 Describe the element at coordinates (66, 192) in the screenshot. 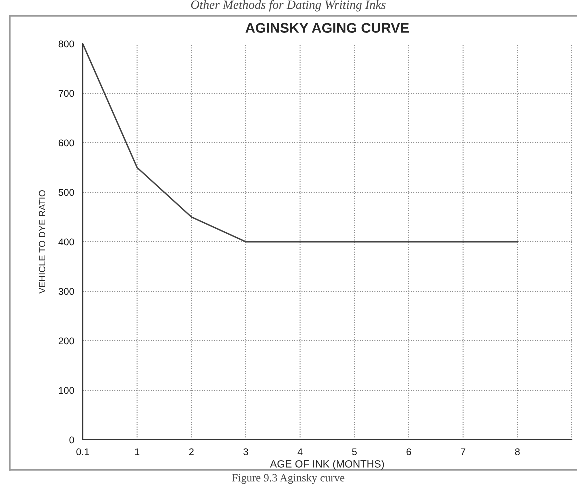

I see `y-tick-label: 500` at that location.